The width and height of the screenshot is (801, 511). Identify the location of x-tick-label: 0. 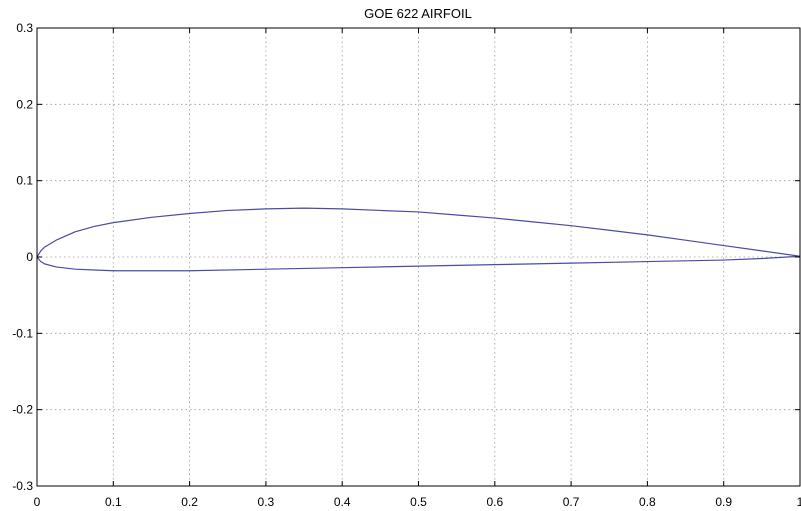
(37, 502).